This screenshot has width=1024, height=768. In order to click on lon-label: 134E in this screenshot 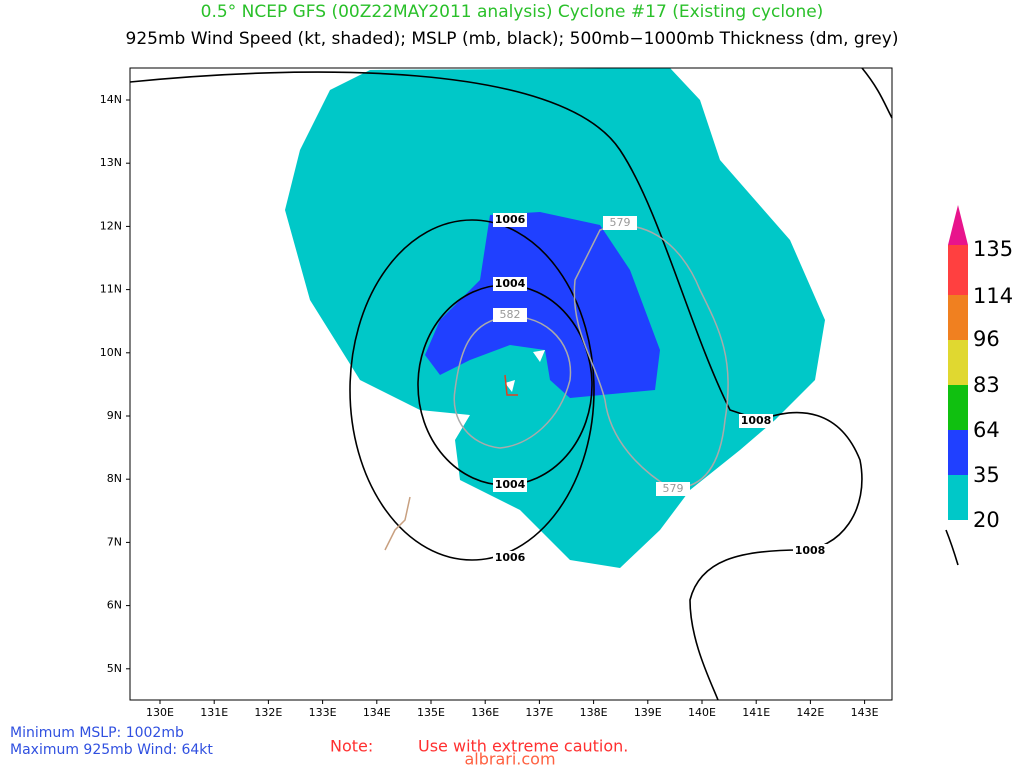, I will do `click(377, 712)`.